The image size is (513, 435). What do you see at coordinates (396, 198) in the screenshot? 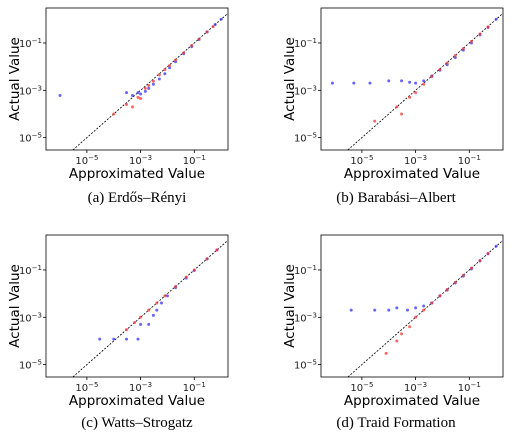
I see `panel-caption: (b) Barabási–Albert` at bounding box center [396, 198].